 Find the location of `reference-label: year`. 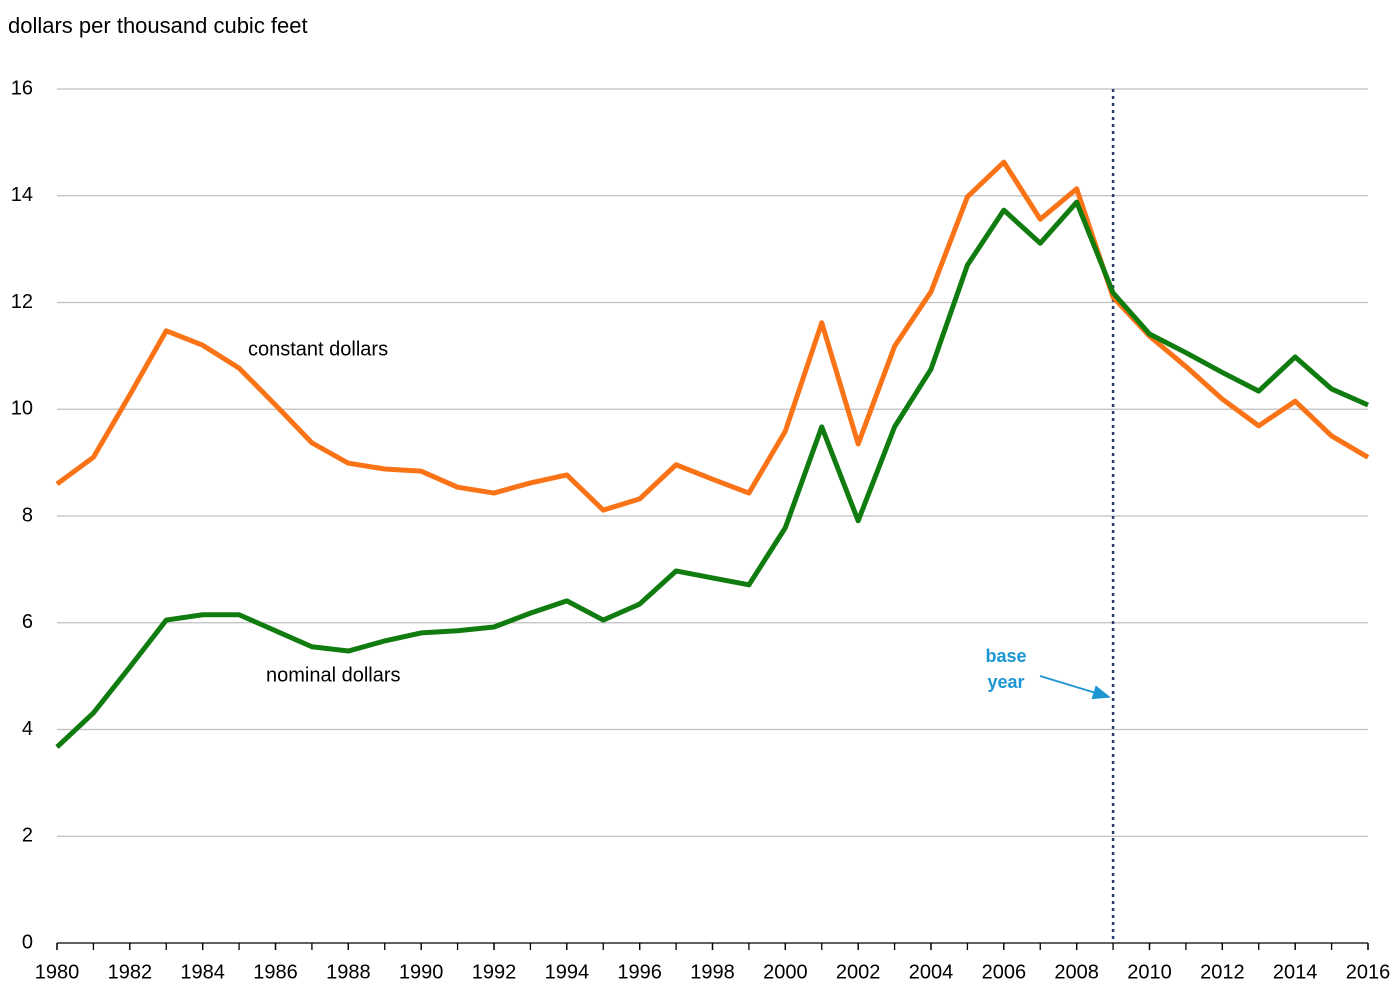

reference-label: year is located at coordinates (1005, 682).